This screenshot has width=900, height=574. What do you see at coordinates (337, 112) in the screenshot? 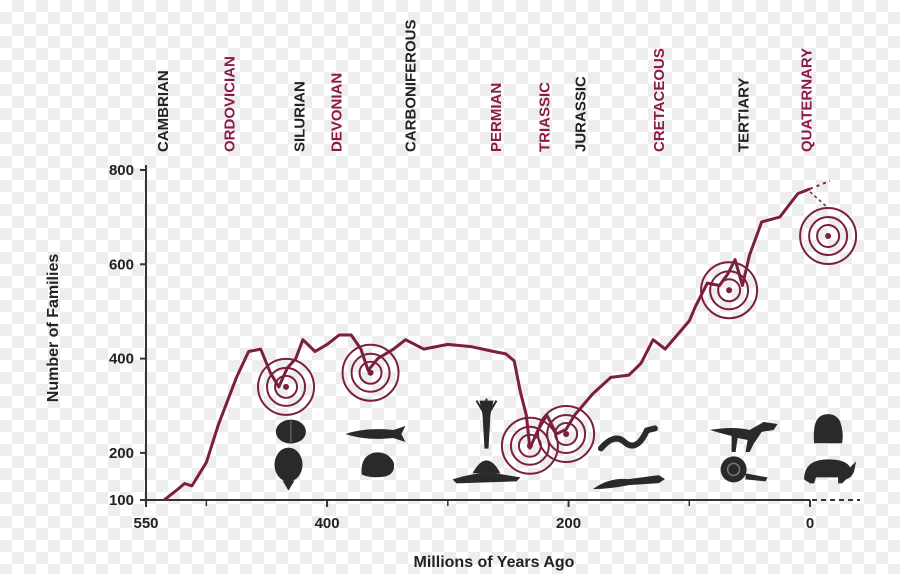
I see `period-label-devonian: DEVONIAN` at bounding box center [337, 112].